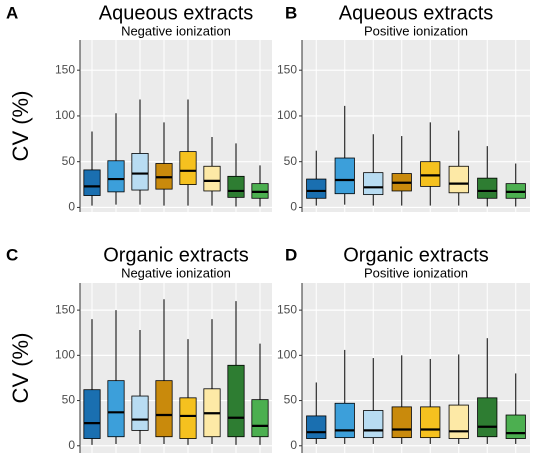  I want to click on panel-letter: A, so click(12, 12).